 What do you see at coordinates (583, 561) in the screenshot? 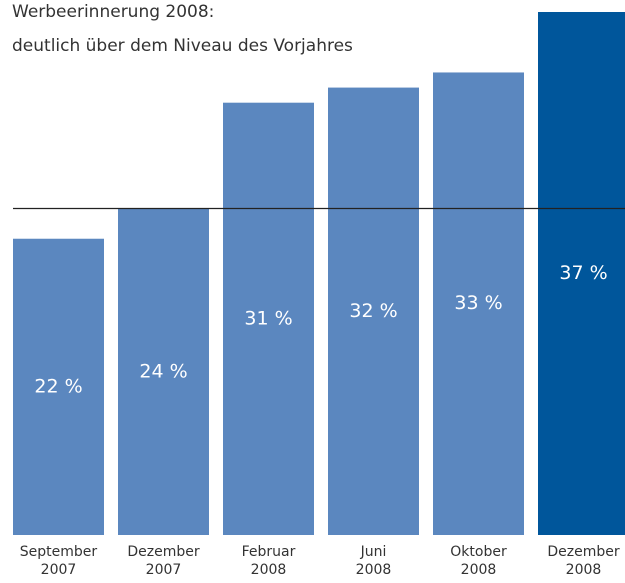
I see `x-tick-label: Dezember 2008` at bounding box center [583, 561].